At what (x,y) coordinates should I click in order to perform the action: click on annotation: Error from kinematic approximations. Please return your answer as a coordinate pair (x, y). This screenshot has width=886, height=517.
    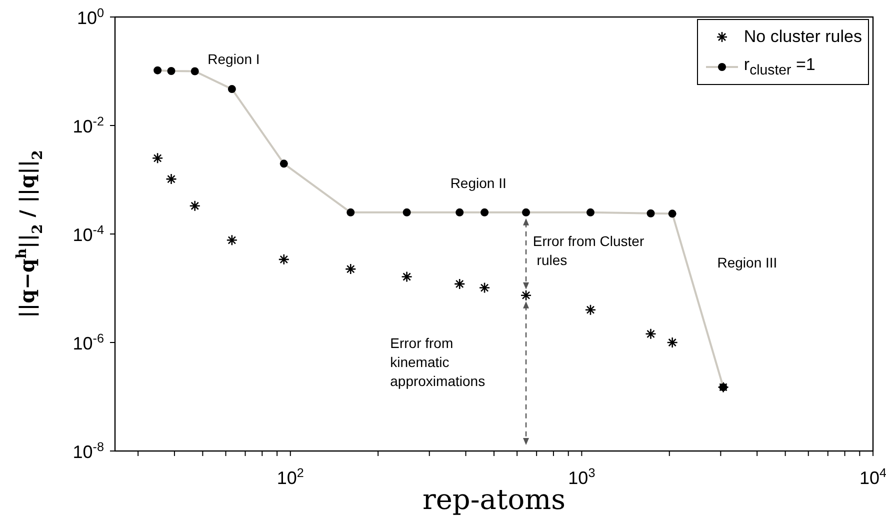
    Looking at the image, I should click on (438, 361).